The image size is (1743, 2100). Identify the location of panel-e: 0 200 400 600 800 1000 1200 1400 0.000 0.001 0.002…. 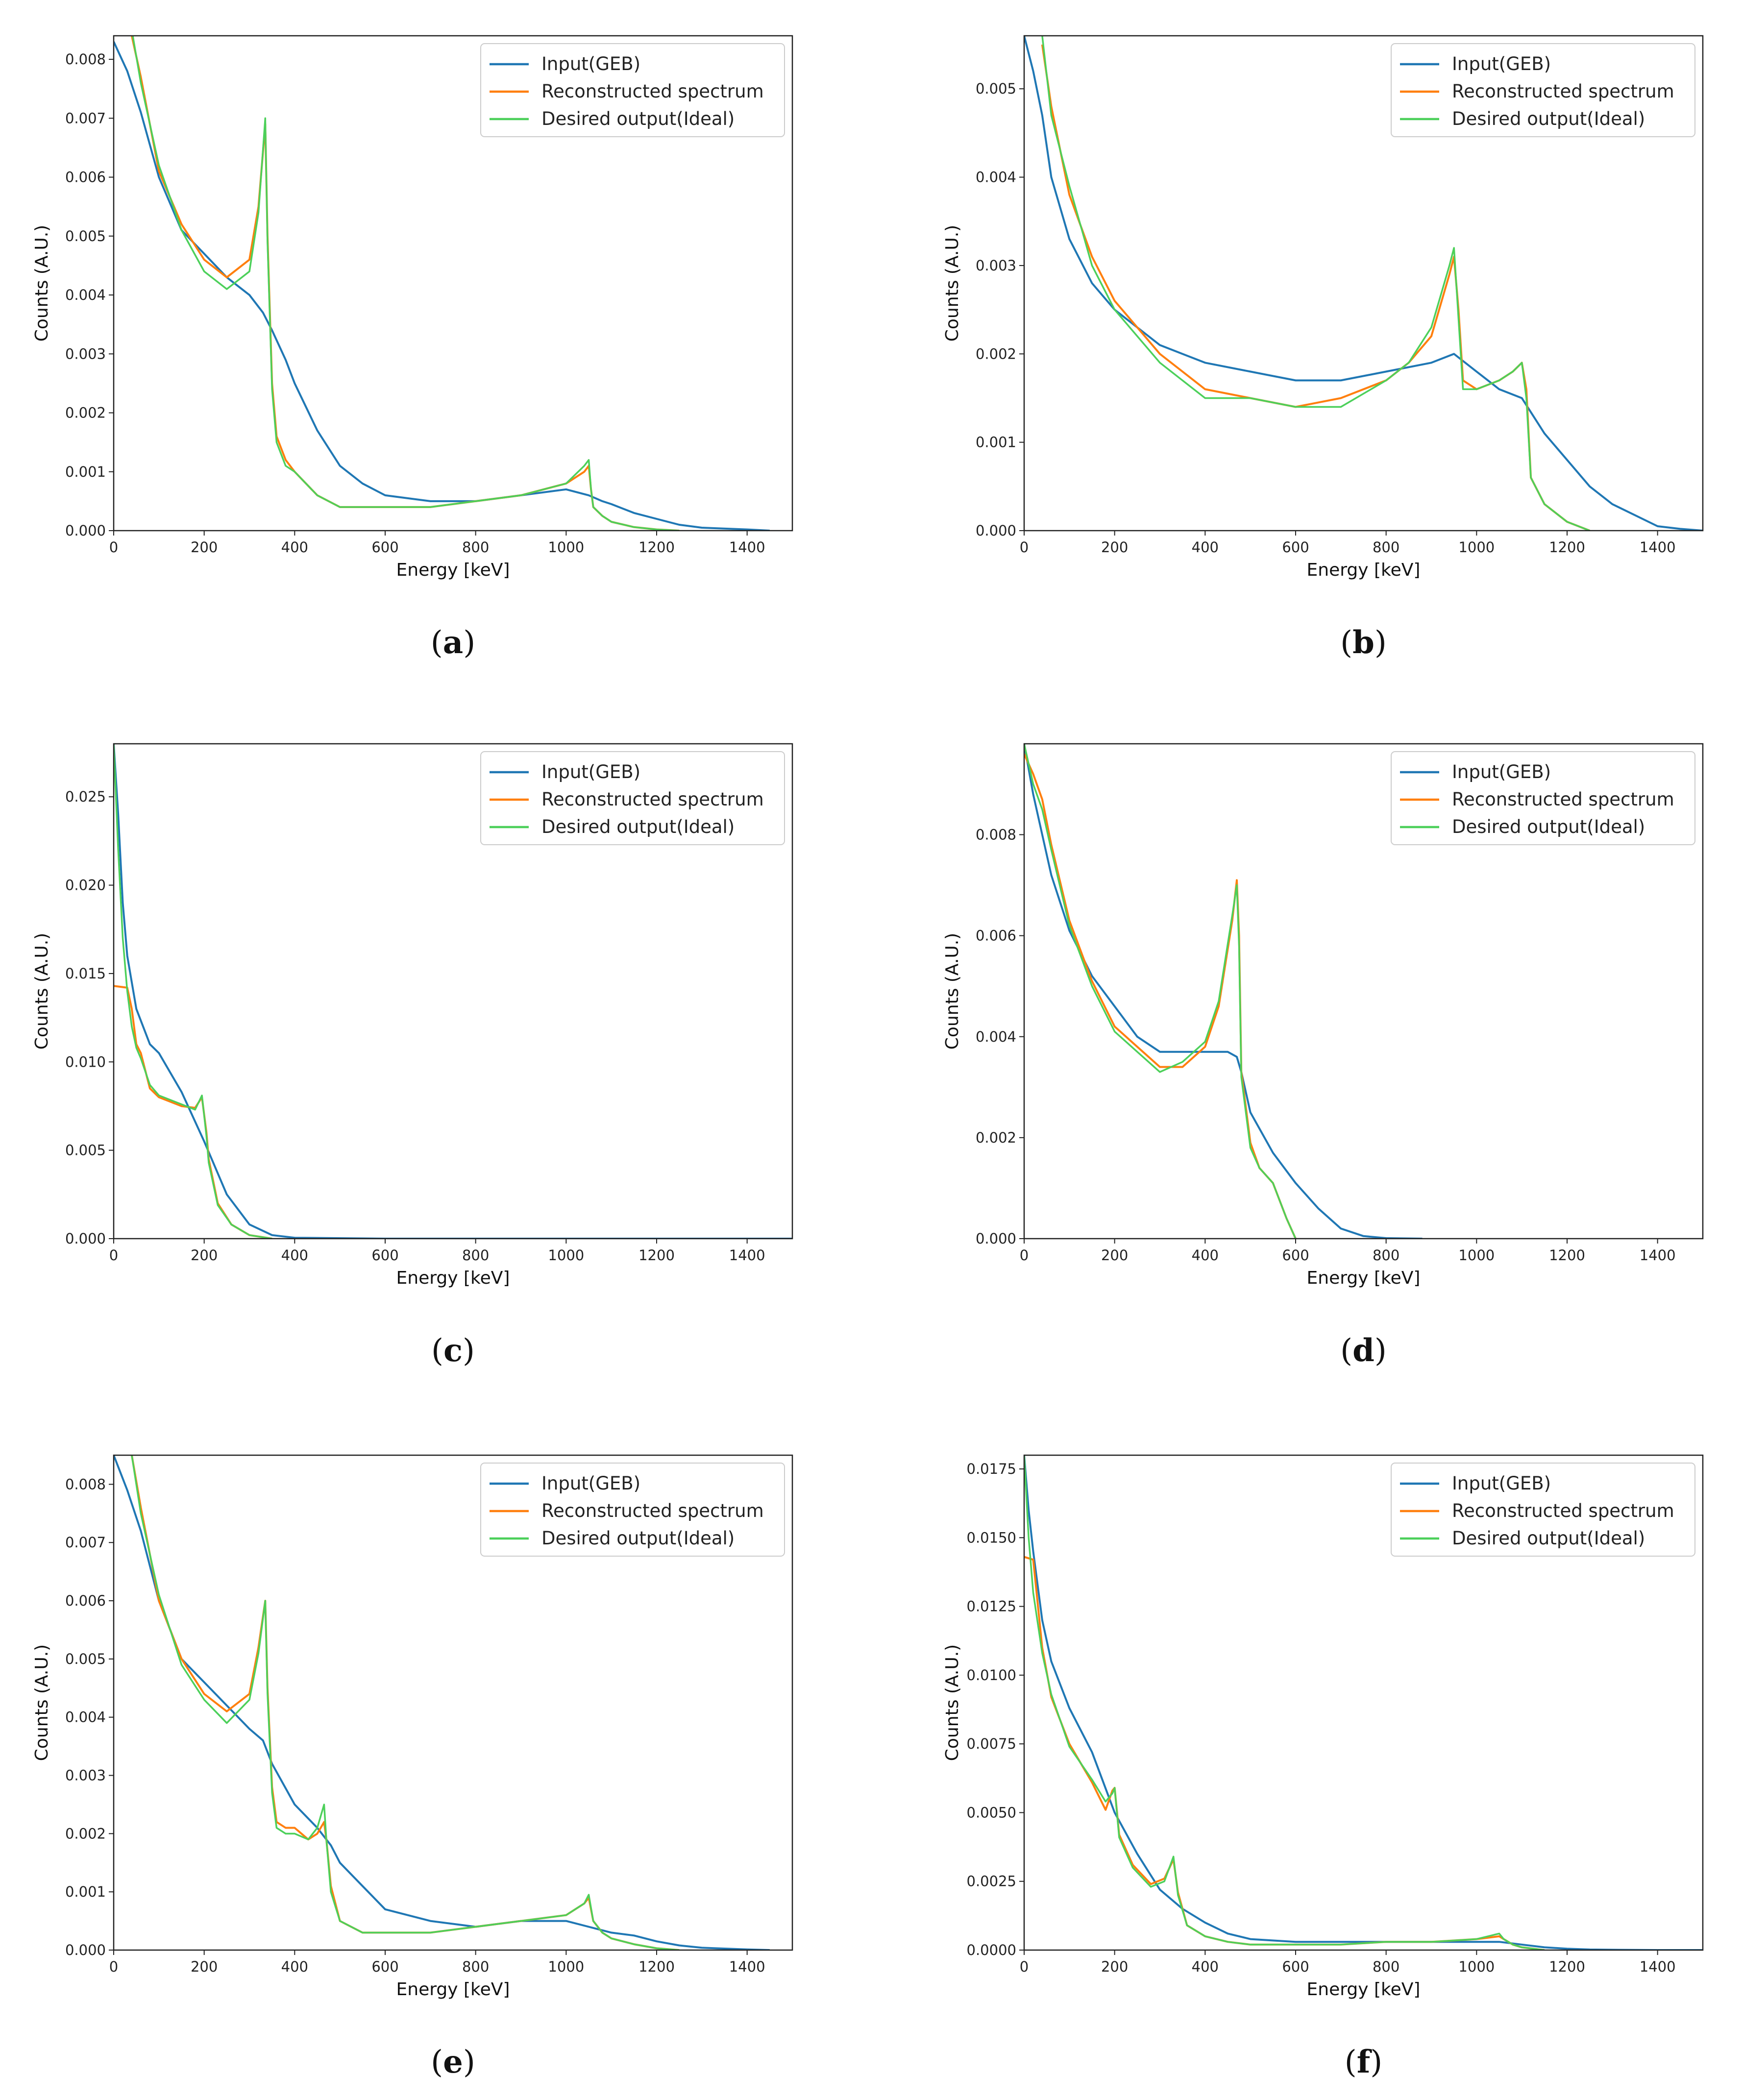
(412, 1767).